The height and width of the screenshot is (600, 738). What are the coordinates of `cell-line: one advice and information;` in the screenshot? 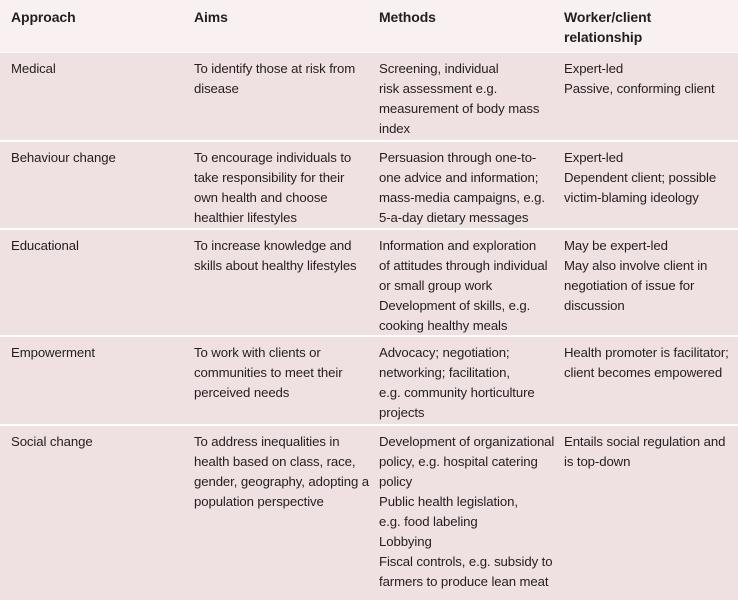 It's located at (459, 177).